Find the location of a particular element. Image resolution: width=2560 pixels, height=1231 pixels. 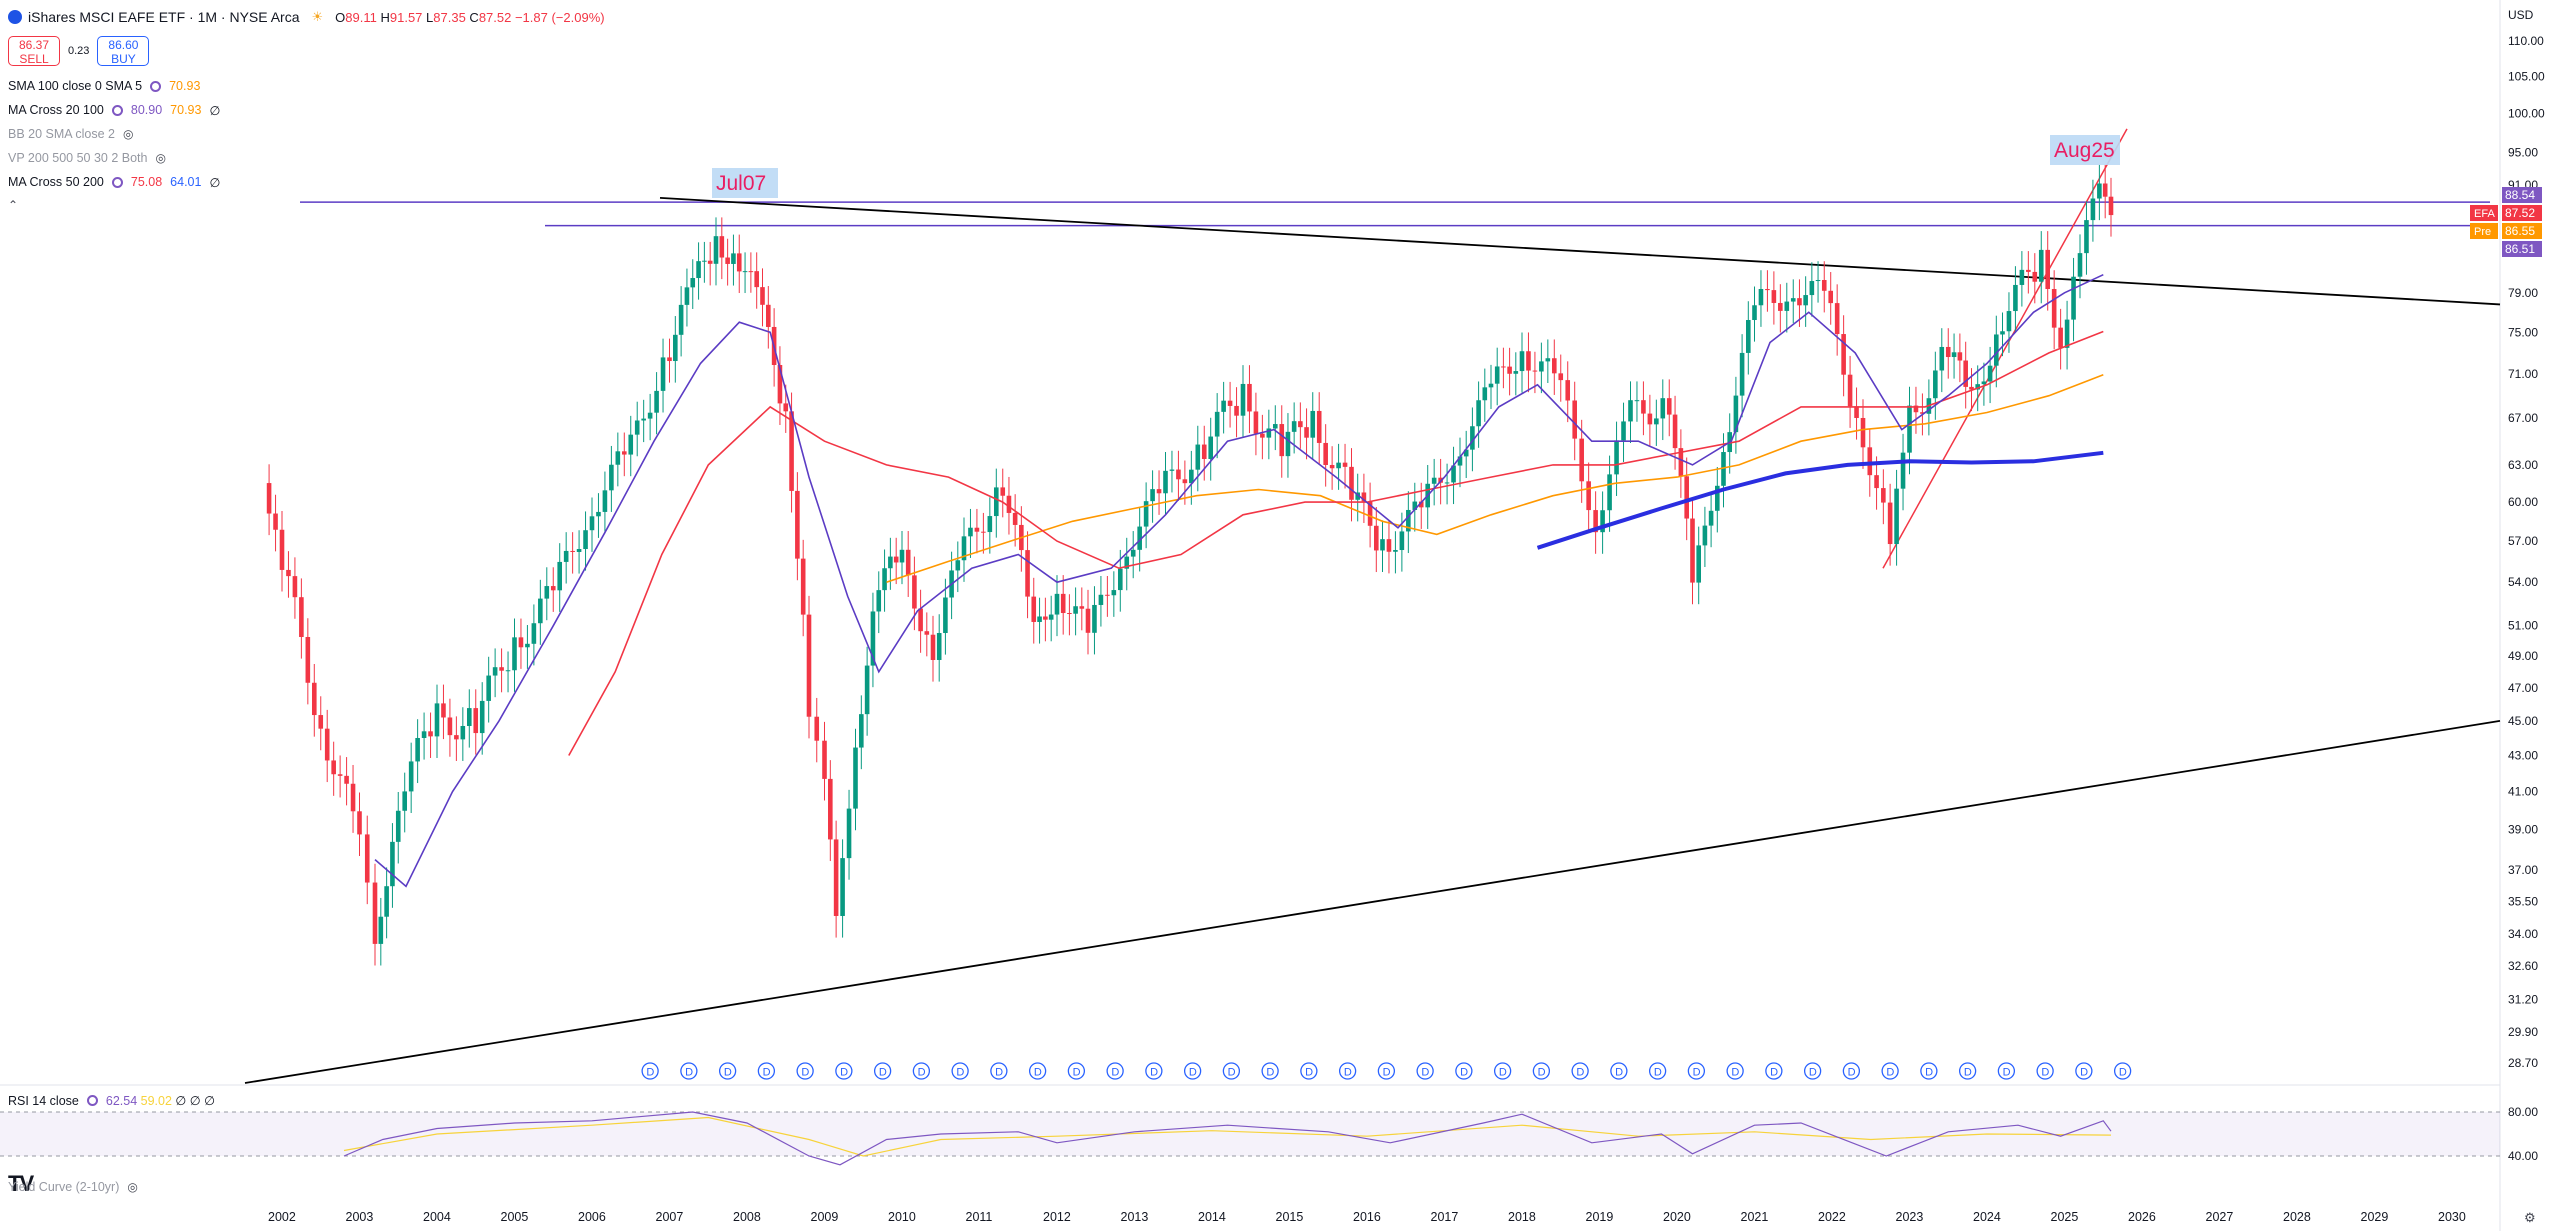

price-axis-label: 29.90 is located at coordinates (2523, 1032).